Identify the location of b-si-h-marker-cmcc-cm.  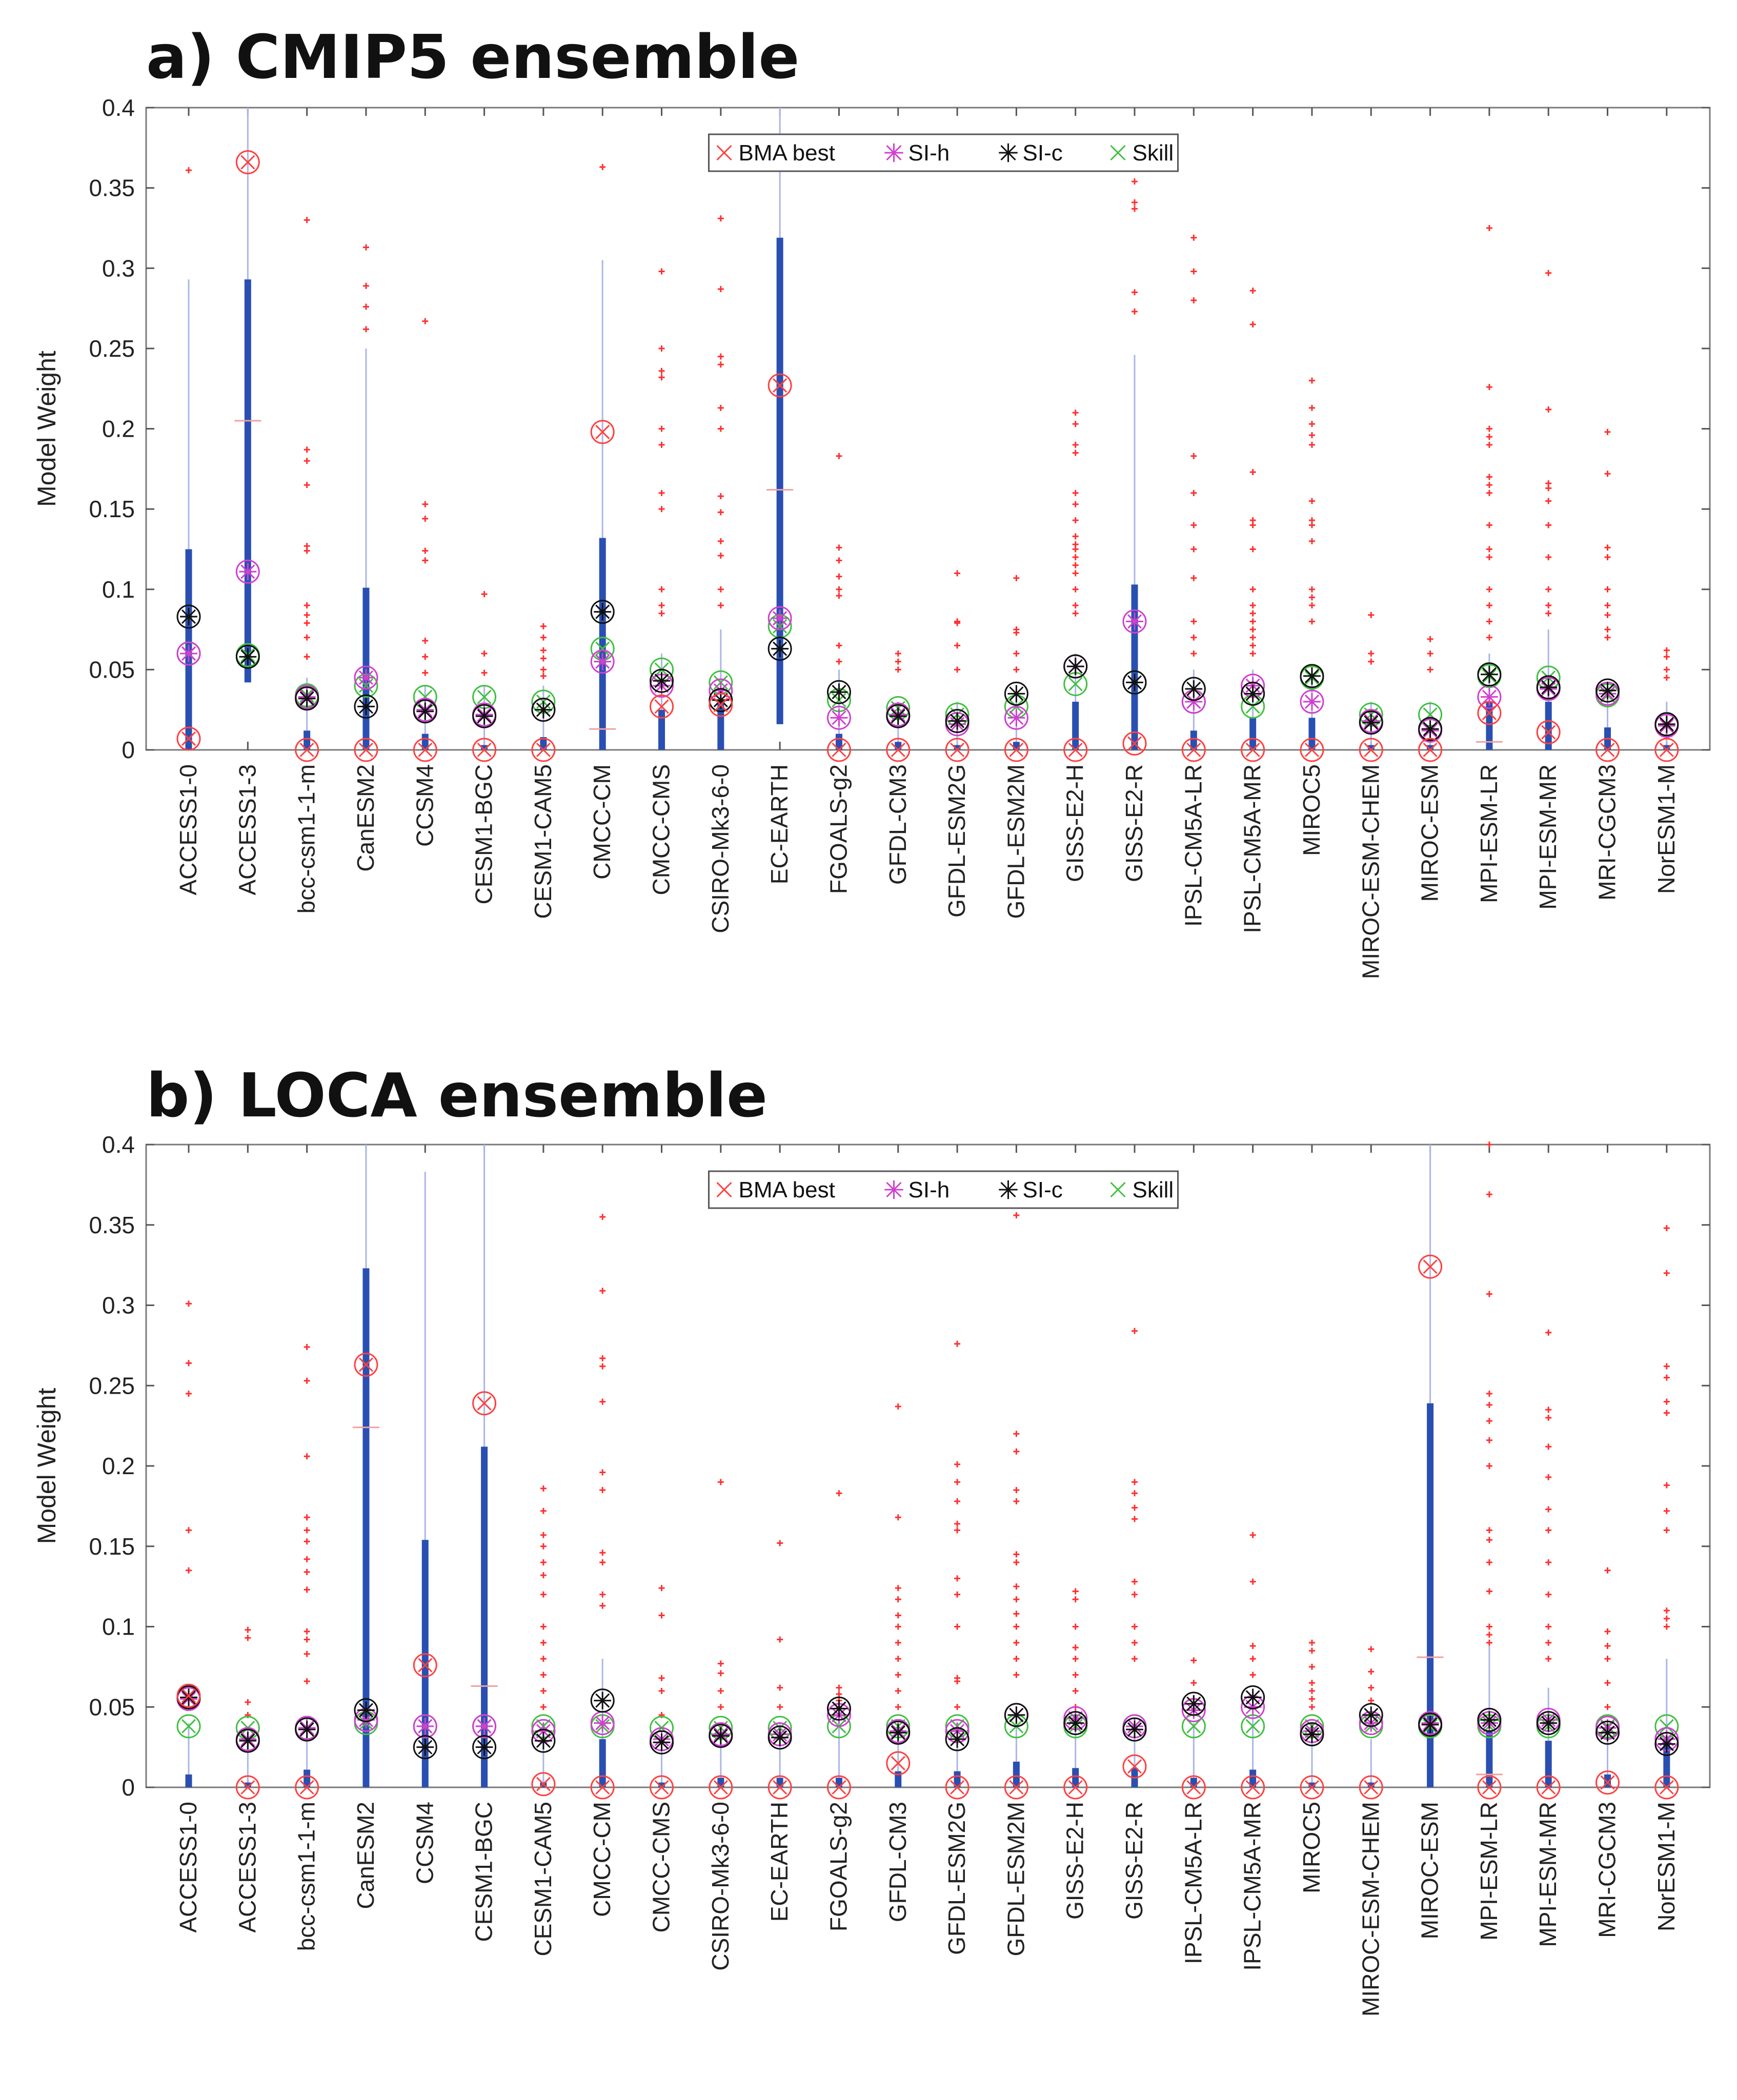
(602, 1723).